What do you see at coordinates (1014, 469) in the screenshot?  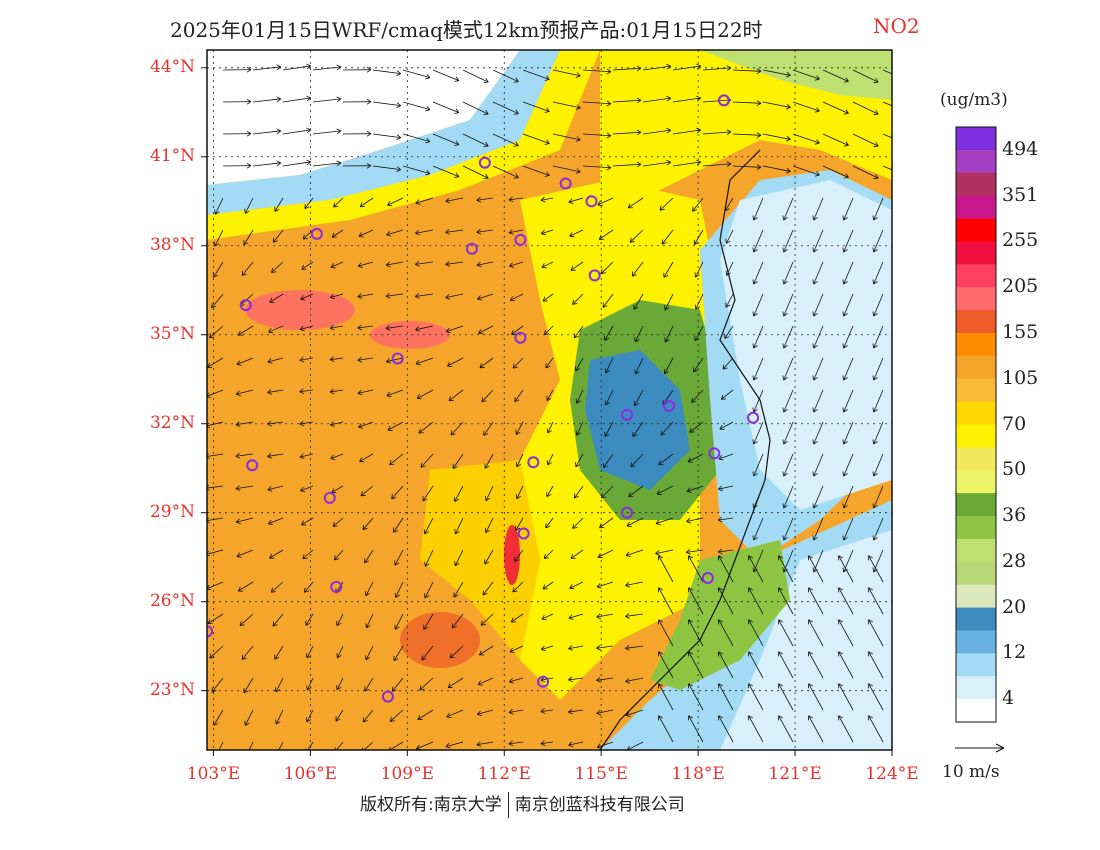 I see `colorbar-tick-label: 50` at bounding box center [1014, 469].